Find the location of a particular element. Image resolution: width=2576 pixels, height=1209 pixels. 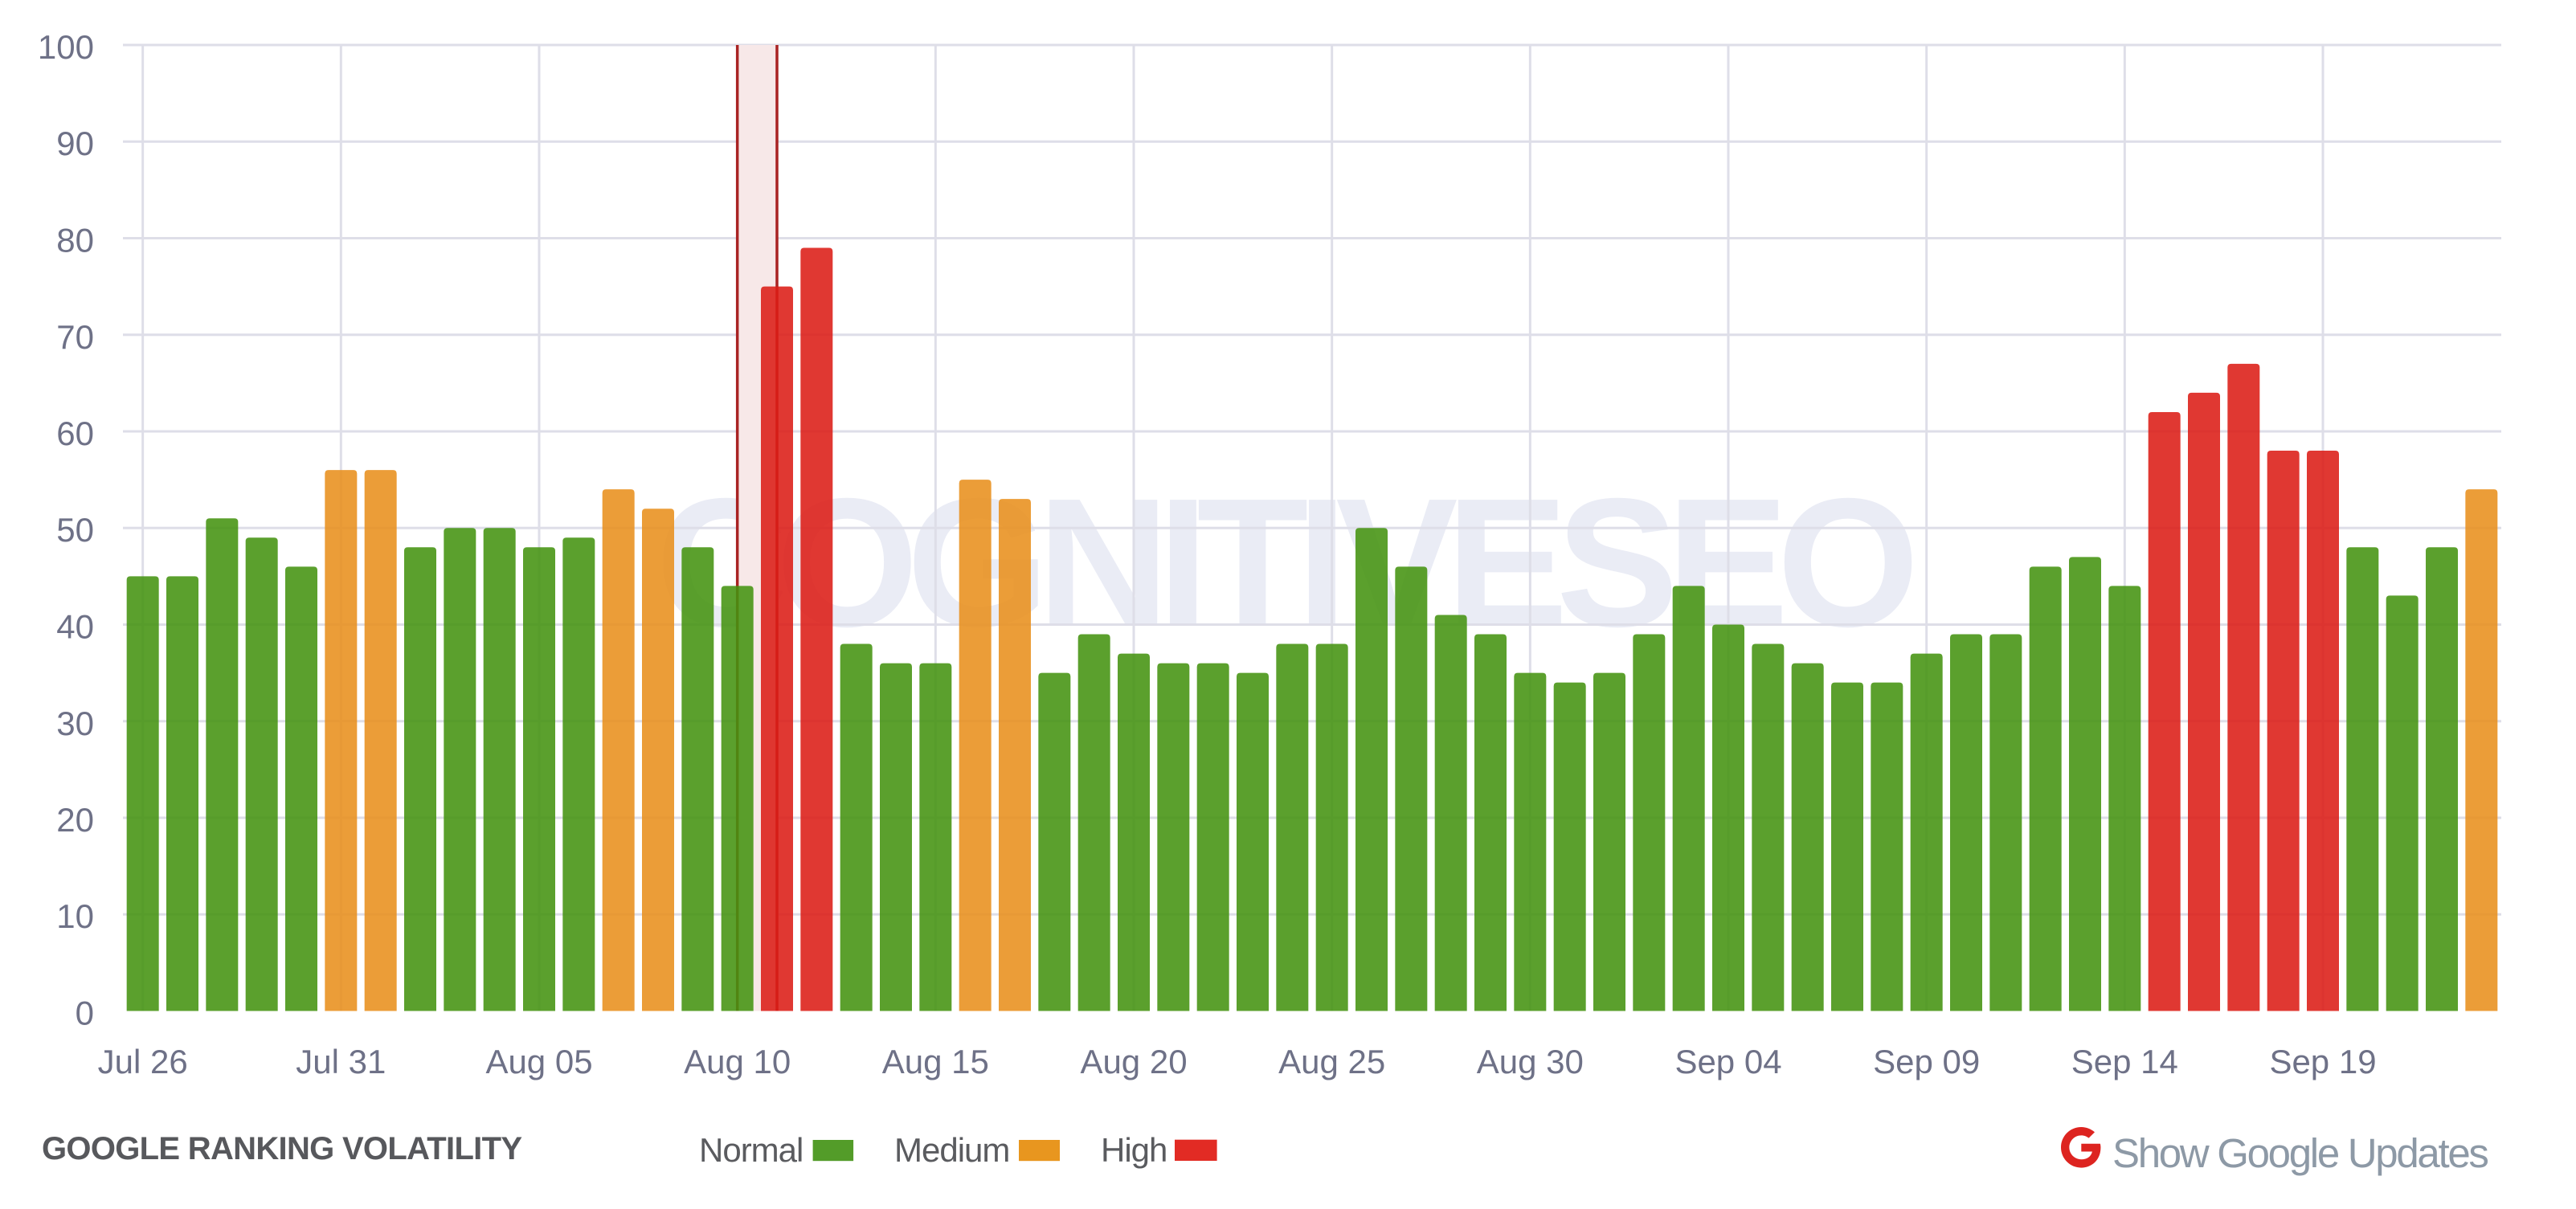

svg-text: Jul 31 is located at coordinates (341, 1061).